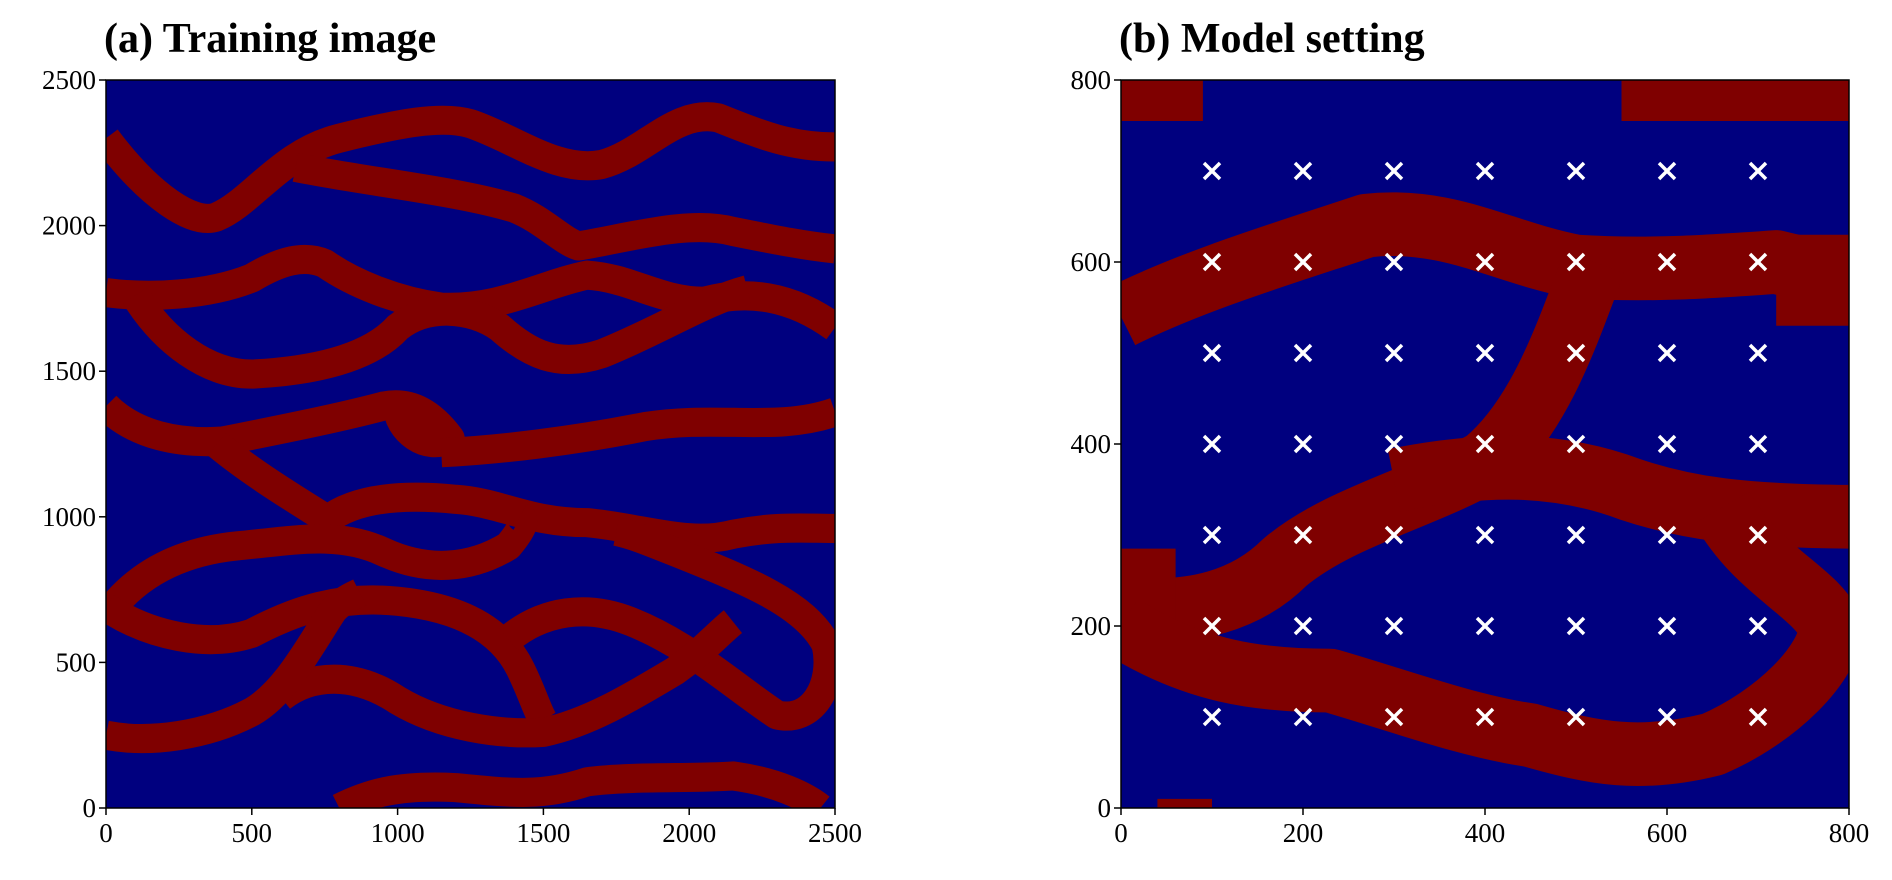  What do you see at coordinates (1091, 444) in the screenshot?
I see `y-tick-label: 400` at bounding box center [1091, 444].